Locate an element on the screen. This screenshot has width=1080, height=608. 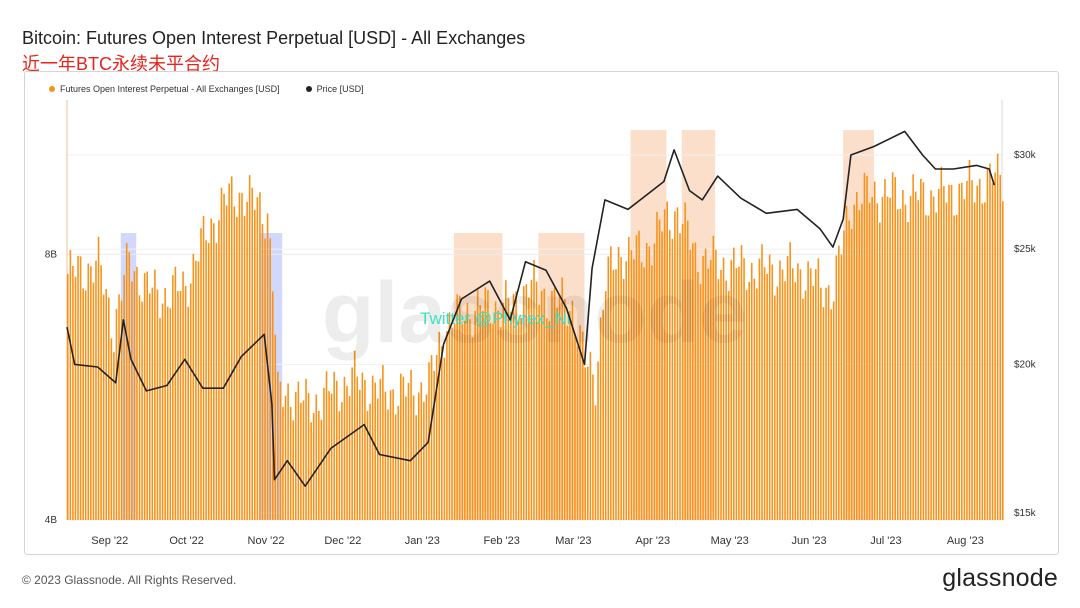
x-axis-tick-label: Nov '22 is located at coordinates (266, 541).